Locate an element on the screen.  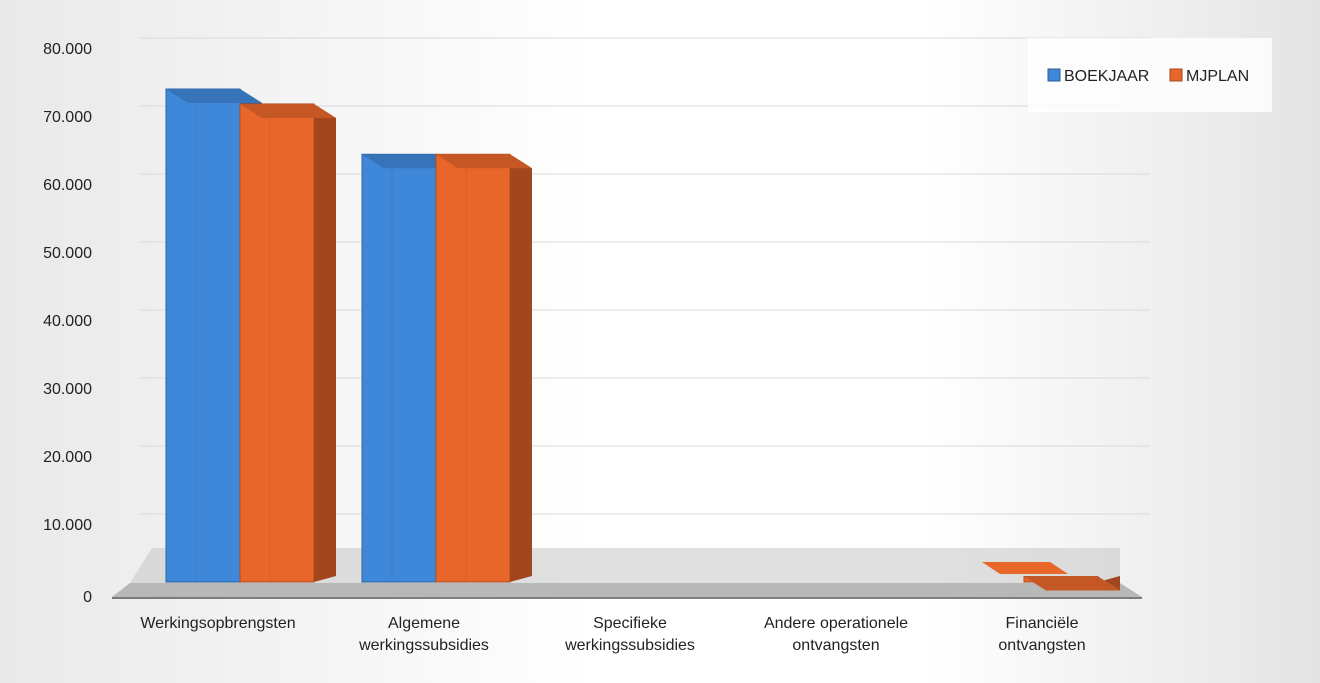
x-category-label: Andere operationele is located at coordinates (836, 623).